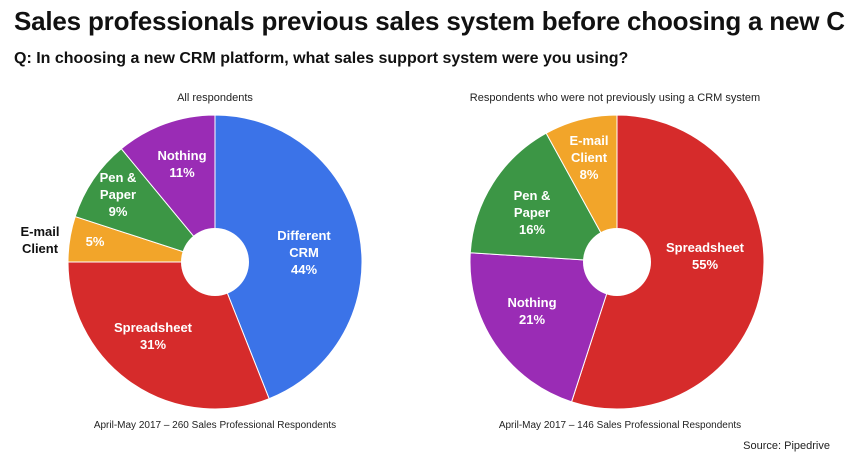 This screenshot has height=461, width=846. I want to click on chart-1-label-spreadsheet: Spreadsheet 31%, so click(153, 336).